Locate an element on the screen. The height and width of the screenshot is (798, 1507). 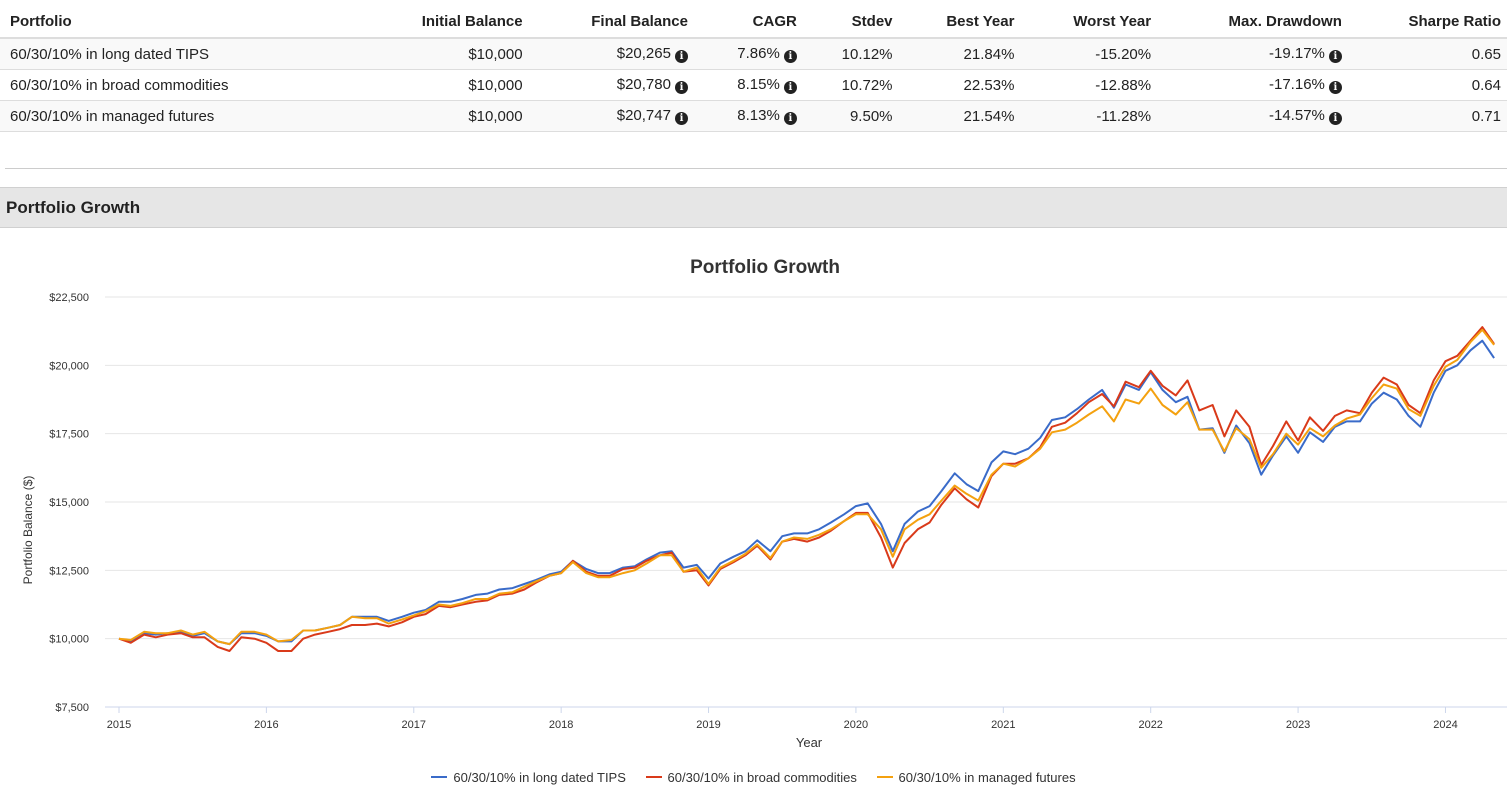
max-drawdown: -14.57% is located at coordinates (1297, 115).